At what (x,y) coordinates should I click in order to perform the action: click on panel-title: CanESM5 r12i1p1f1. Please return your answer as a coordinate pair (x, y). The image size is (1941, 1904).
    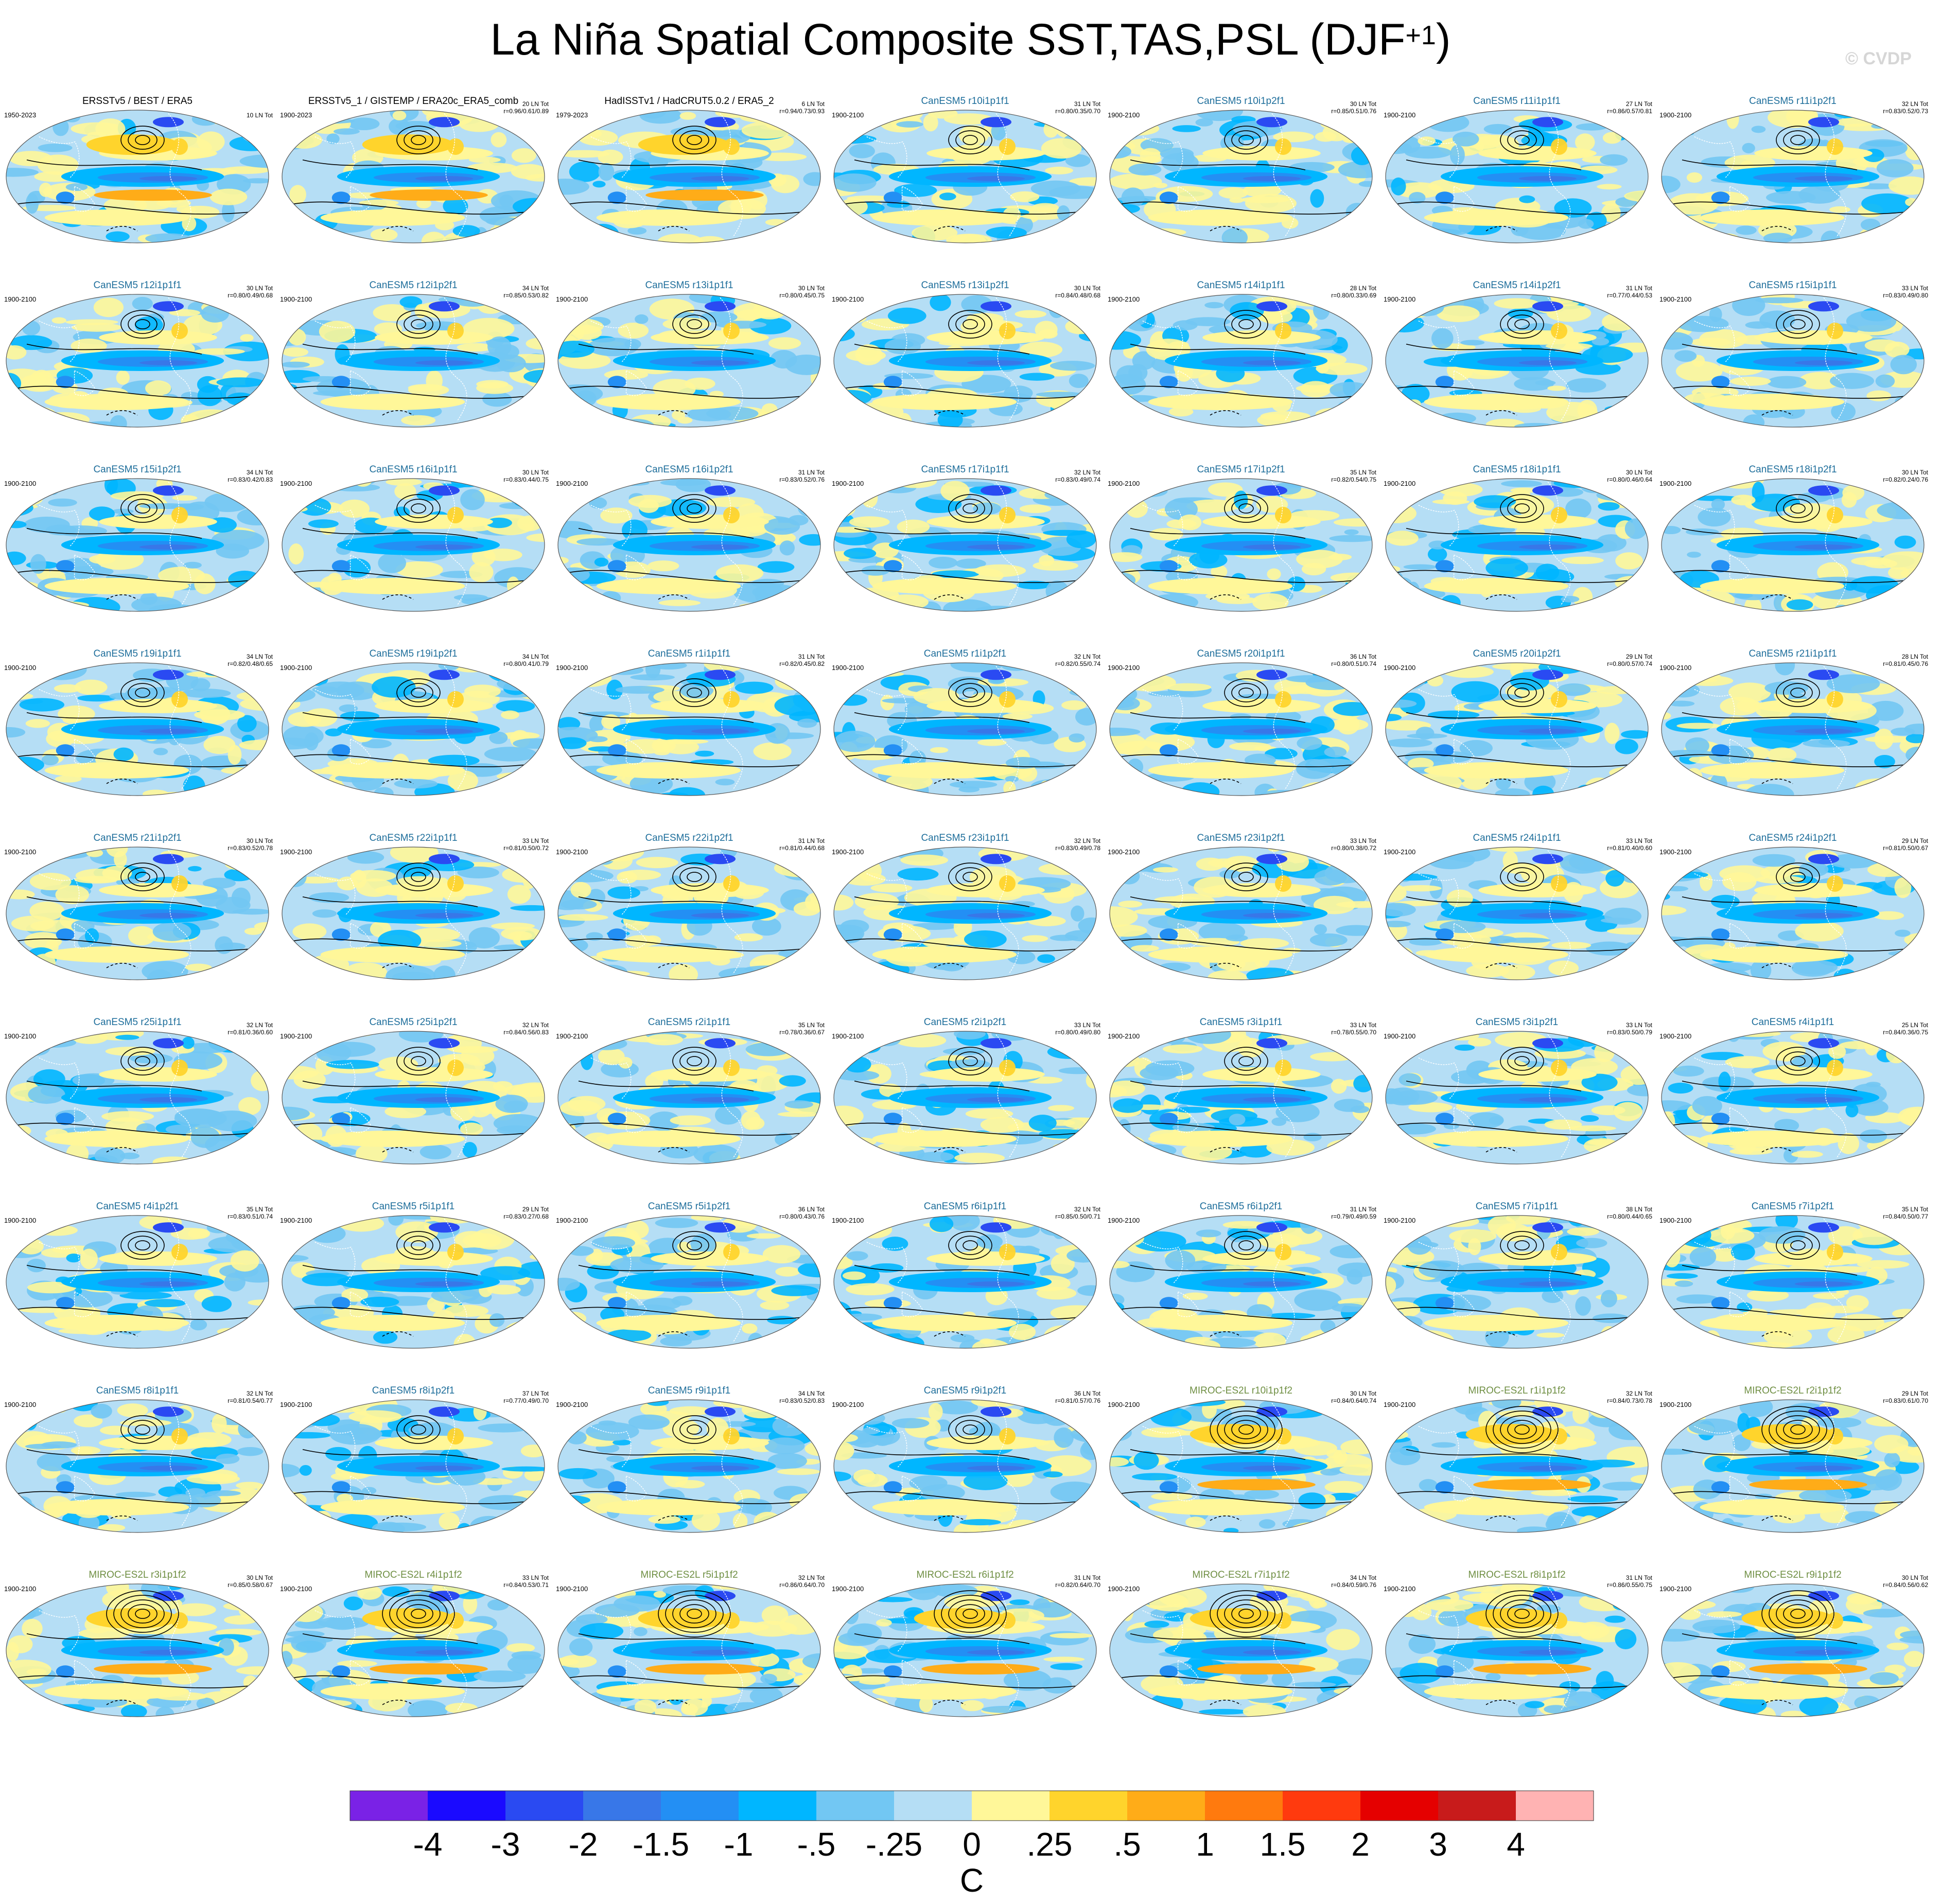
    Looking at the image, I should click on (137, 285).